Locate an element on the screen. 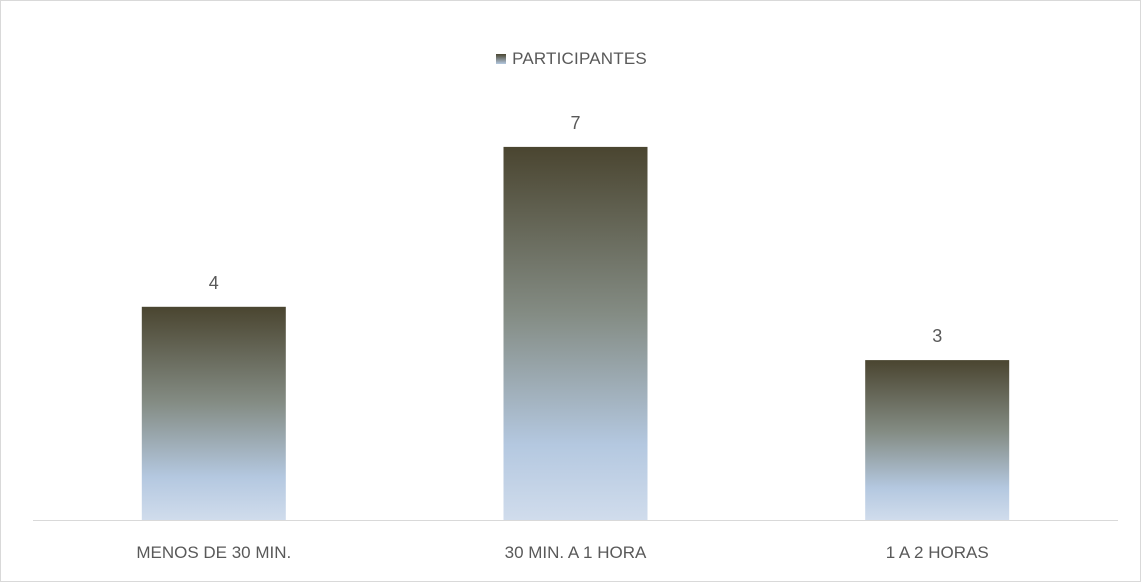 The height and width of the screenshot is (583, 1141). x-tick-label-1: MENOS DE 30 MIN. is located at coordinates (213, 552).